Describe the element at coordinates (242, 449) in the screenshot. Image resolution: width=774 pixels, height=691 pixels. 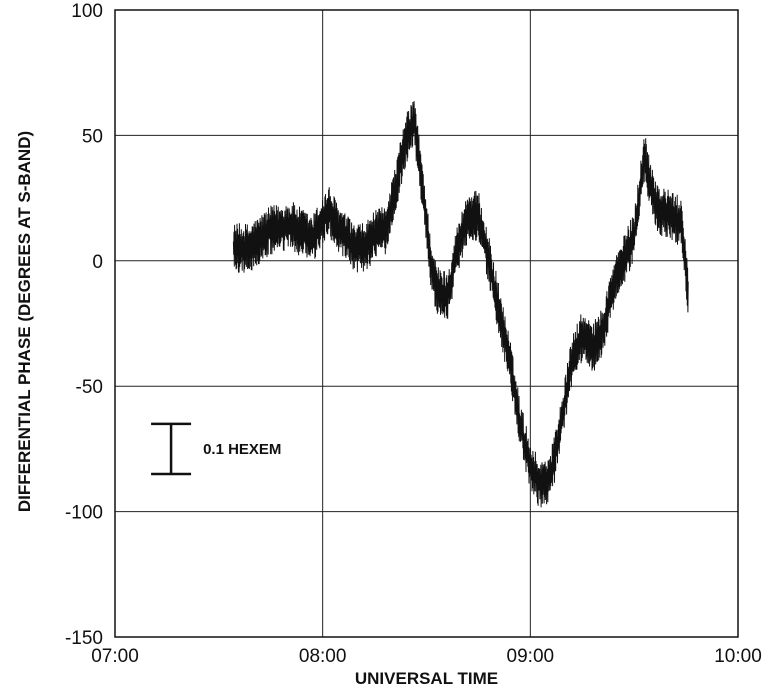
I see `scale-bar-label: 0.1 HEXEM` at that location.